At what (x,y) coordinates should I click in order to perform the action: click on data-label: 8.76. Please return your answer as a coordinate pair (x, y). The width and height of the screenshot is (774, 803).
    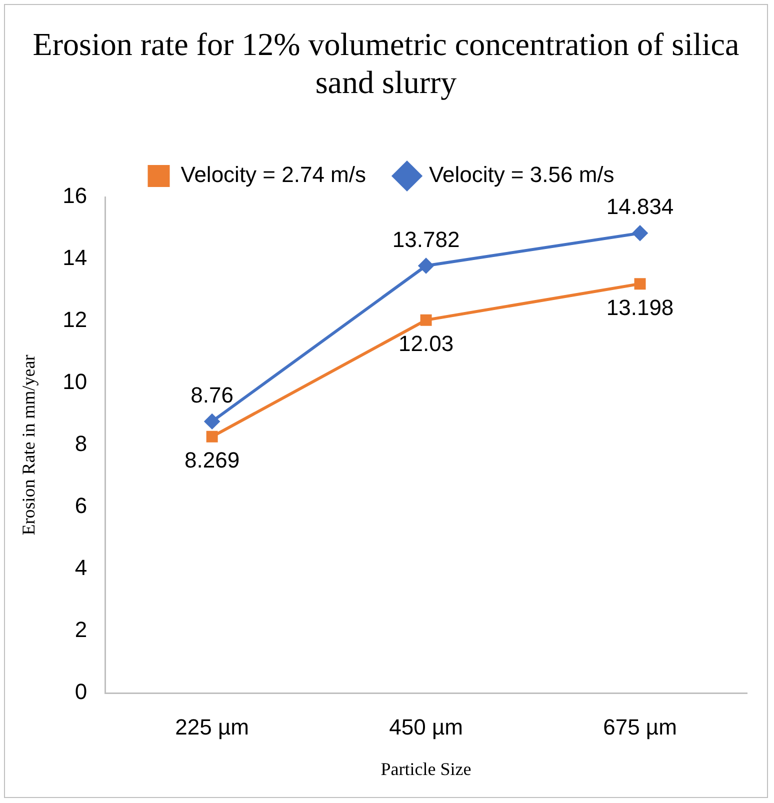
    Looking at the image, I should click on (212, 395).